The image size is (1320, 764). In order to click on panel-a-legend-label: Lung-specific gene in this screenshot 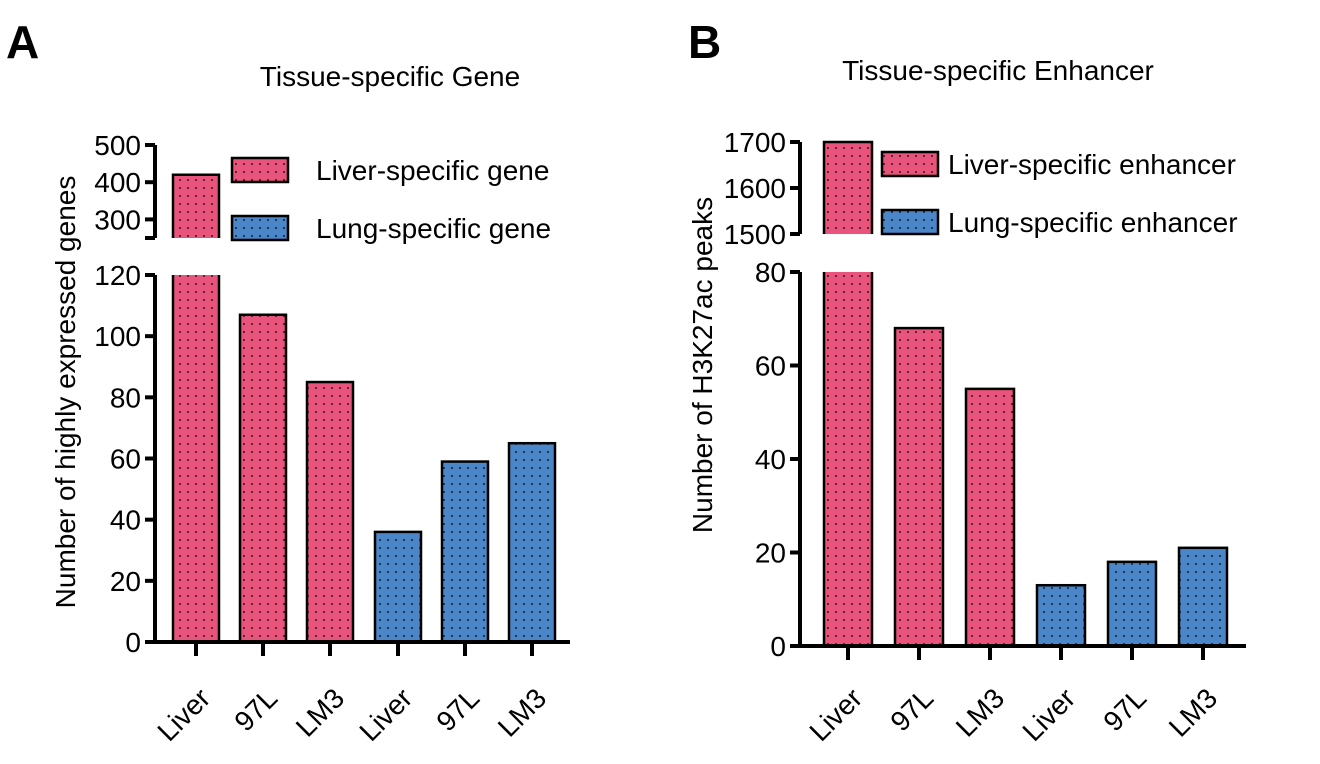, I will do `click(433, 228)`.